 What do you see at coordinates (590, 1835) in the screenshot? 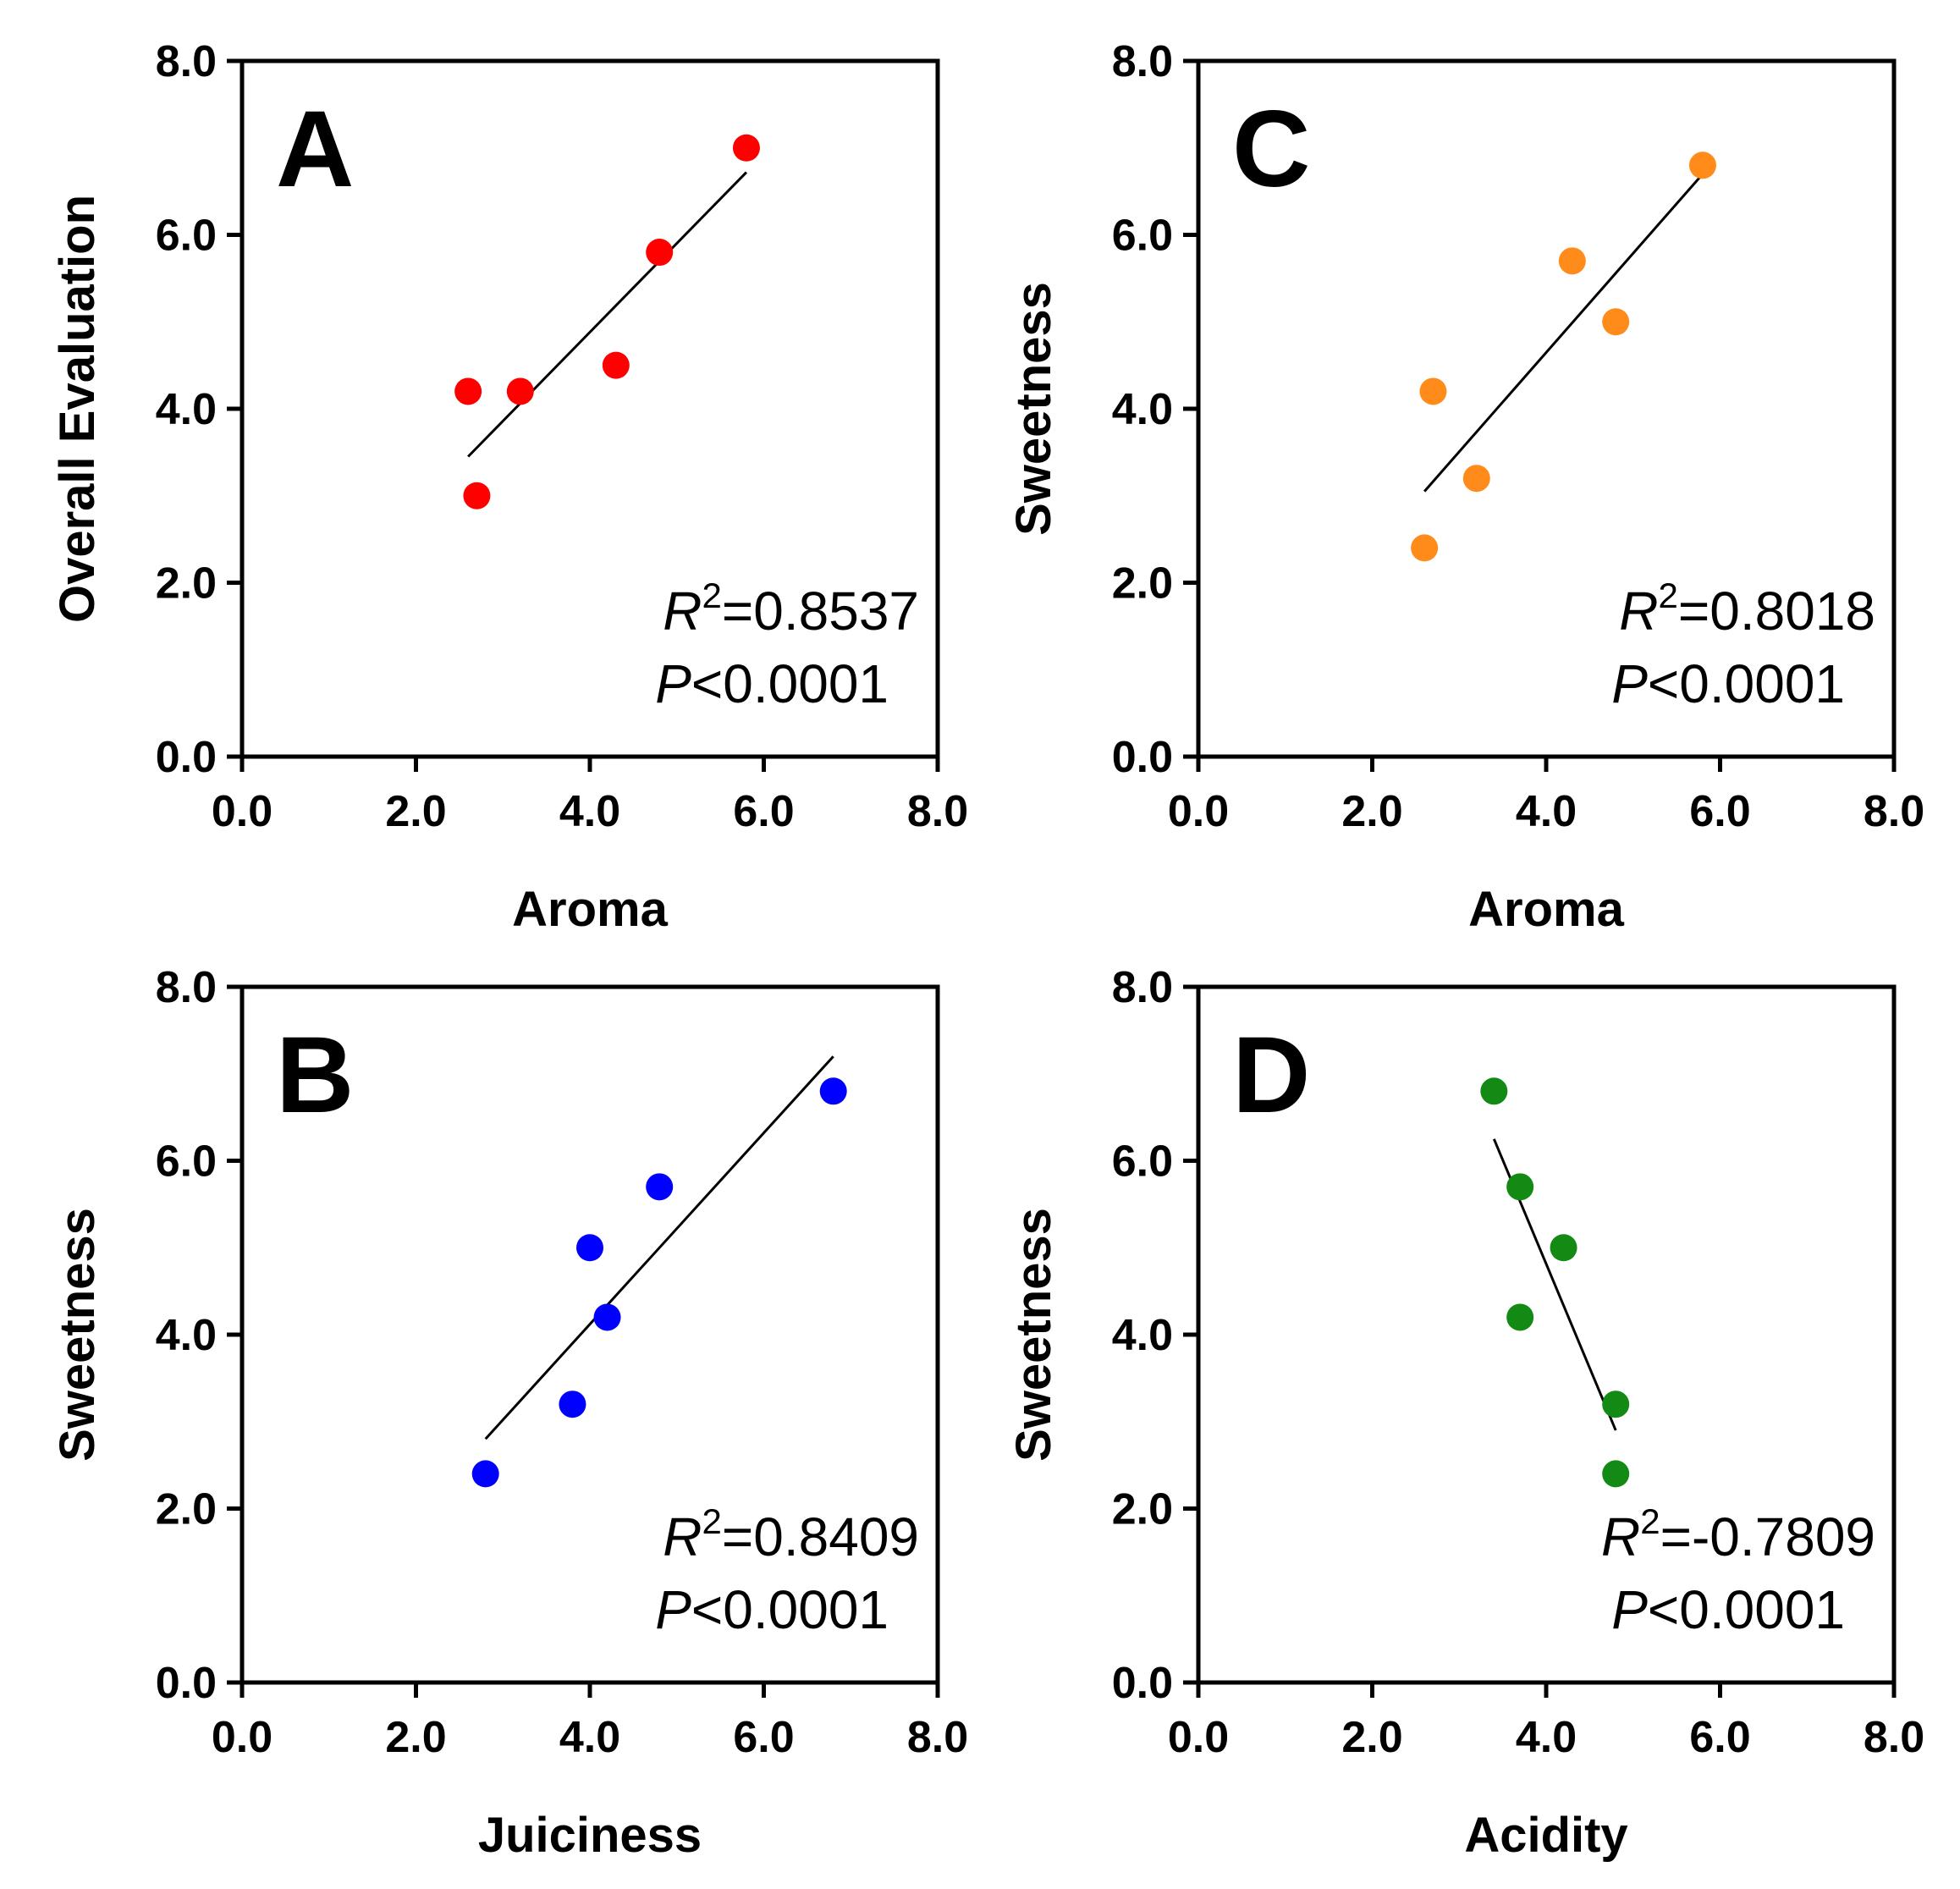
I see `x-axis-title: Juiciness` at bounding box center [590, 1835].